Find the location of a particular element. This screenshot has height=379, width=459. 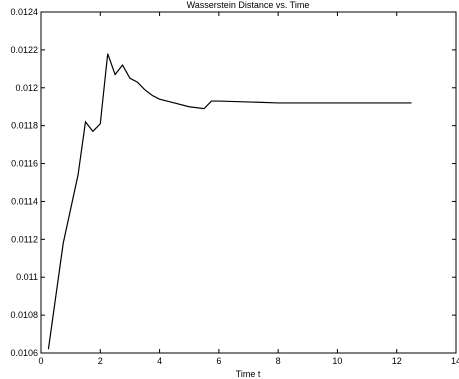

x-tick-label: 12 is located at coordinates (397, 361).